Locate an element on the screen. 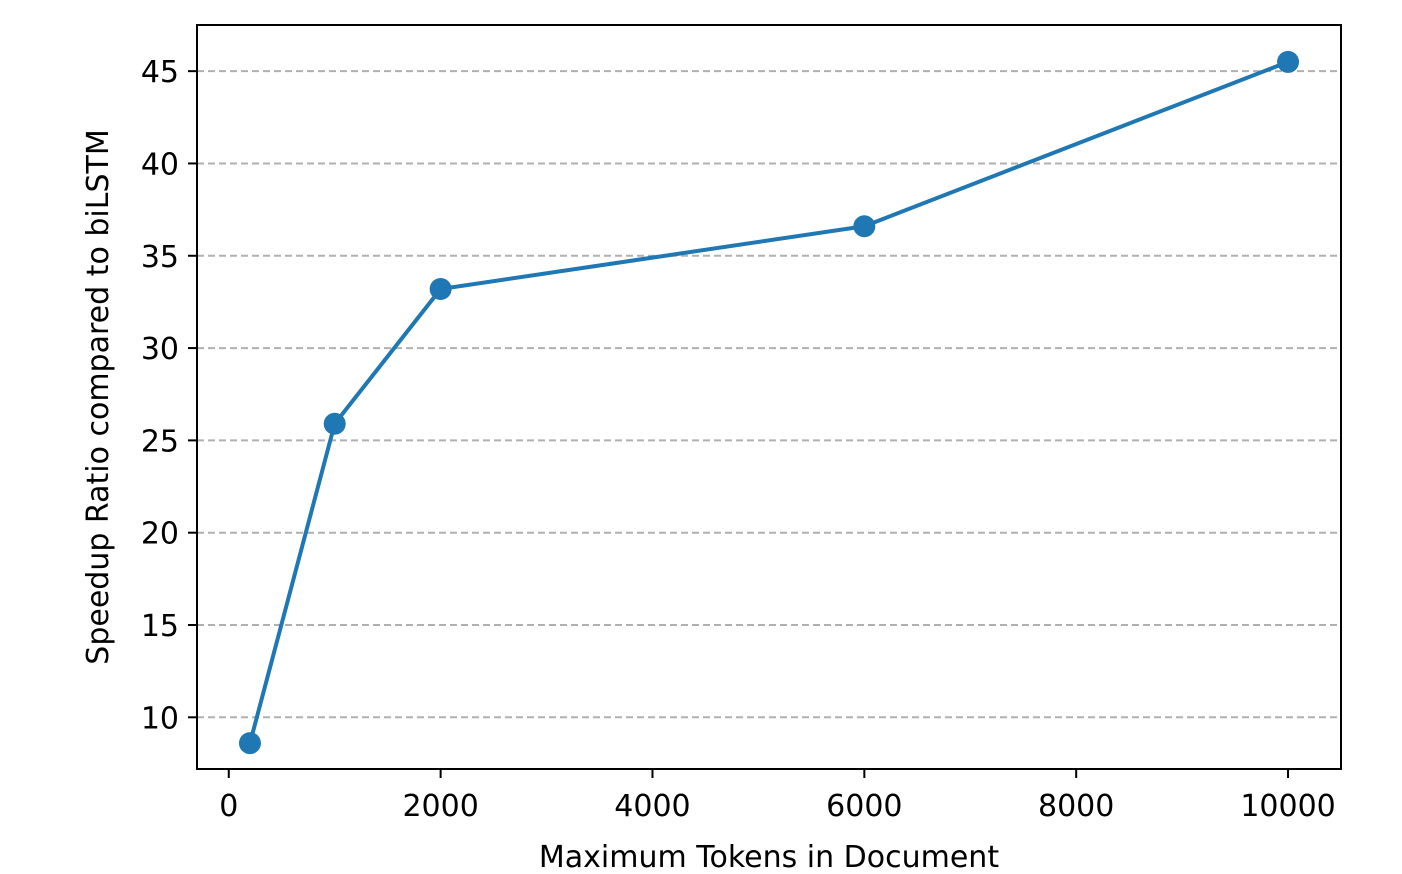 This screenshot has height=874, width=1402. x-tick-label: 10000 is located at coordinates (1287, 806).